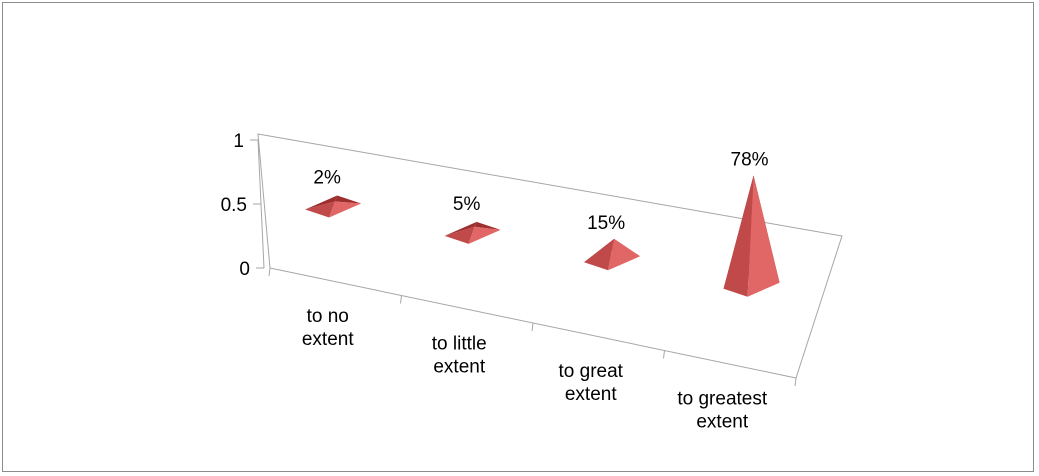  Describe the element at coordinates (722, 398) in the screenshot. I see `x-category-label-line: to greatest` at that location.